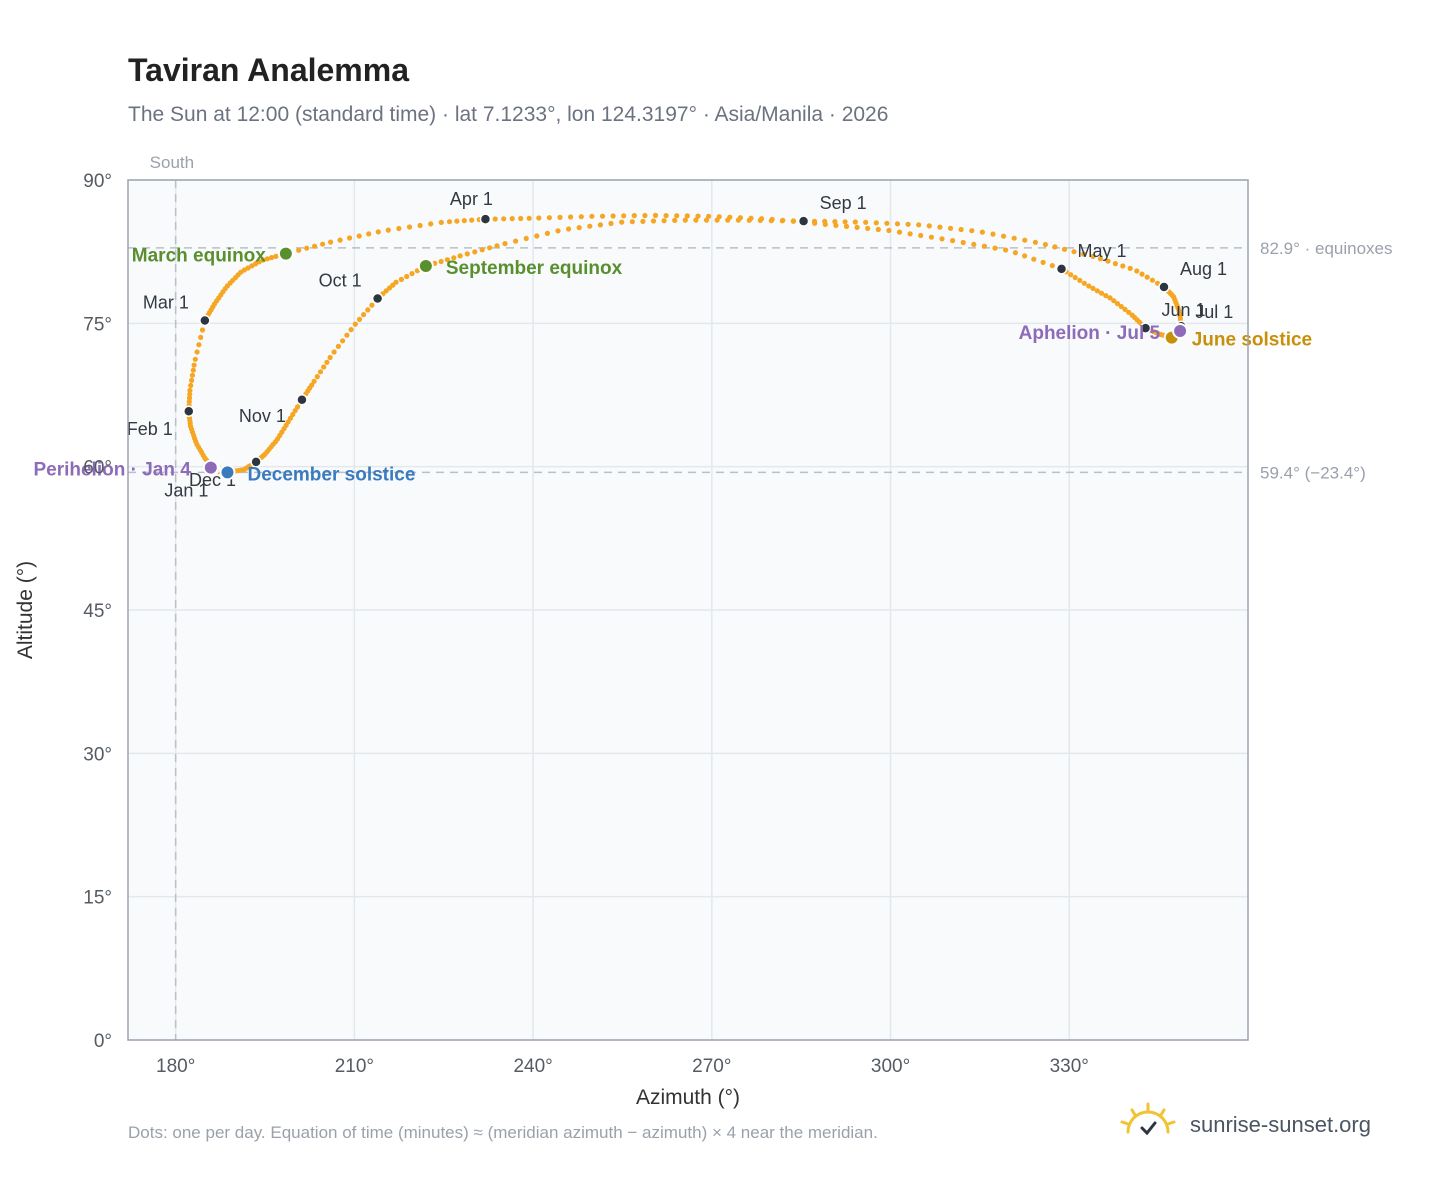 The height and width of the screenshot is (1188, 1448). I want to click on x-tick-label: 330°, so click(1069, 1066).